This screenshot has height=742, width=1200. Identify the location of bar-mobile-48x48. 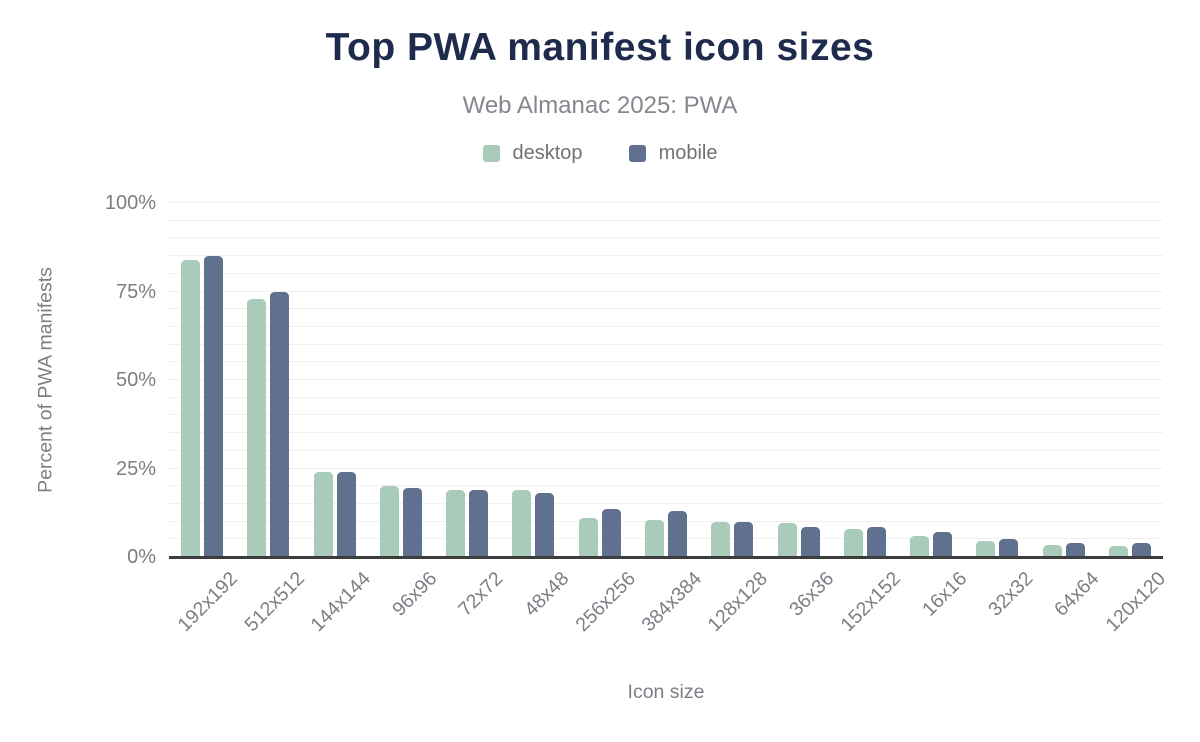
(545, 525).